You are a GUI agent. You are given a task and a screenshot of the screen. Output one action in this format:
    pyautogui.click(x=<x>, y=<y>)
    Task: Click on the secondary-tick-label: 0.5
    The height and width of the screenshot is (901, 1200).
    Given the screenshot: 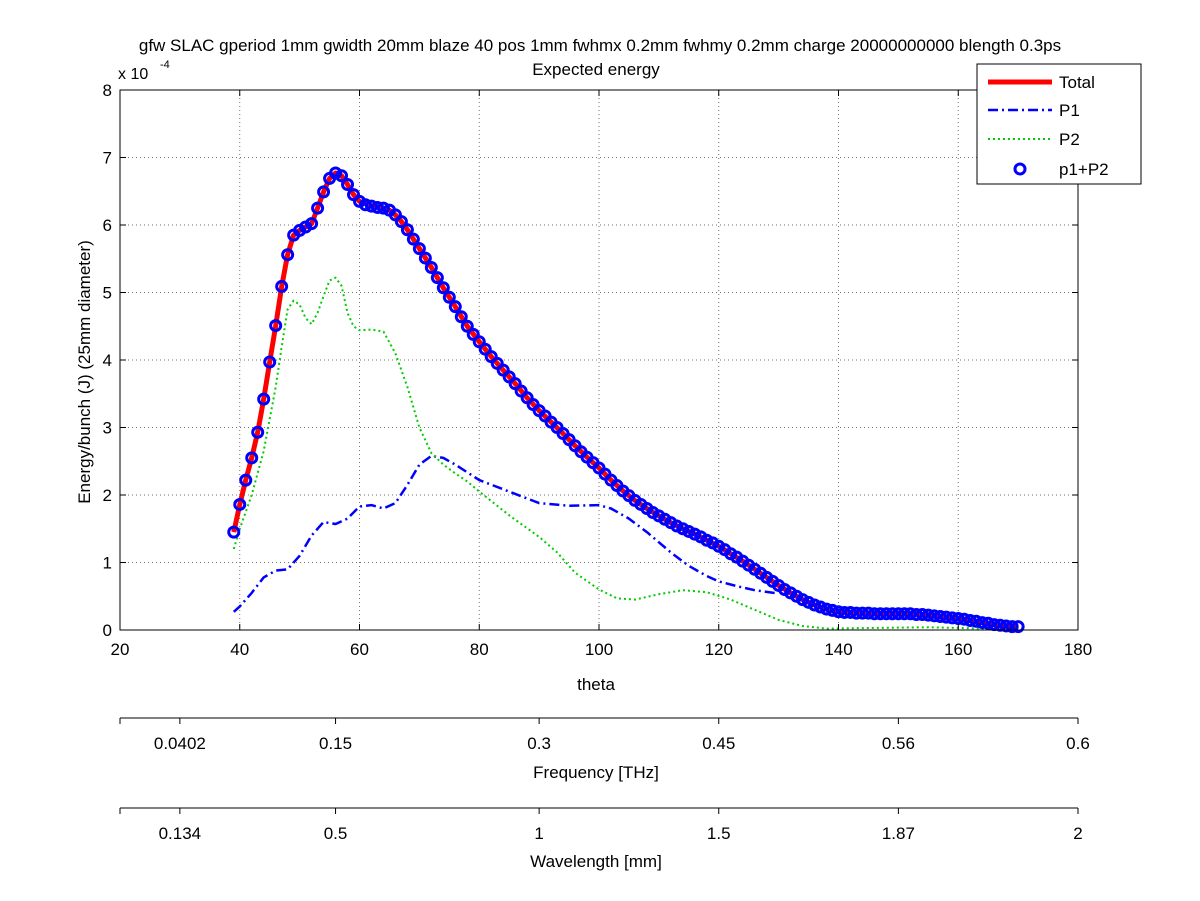 What is the action you would take?
    pyautogui.click(x=336, y=833)
    